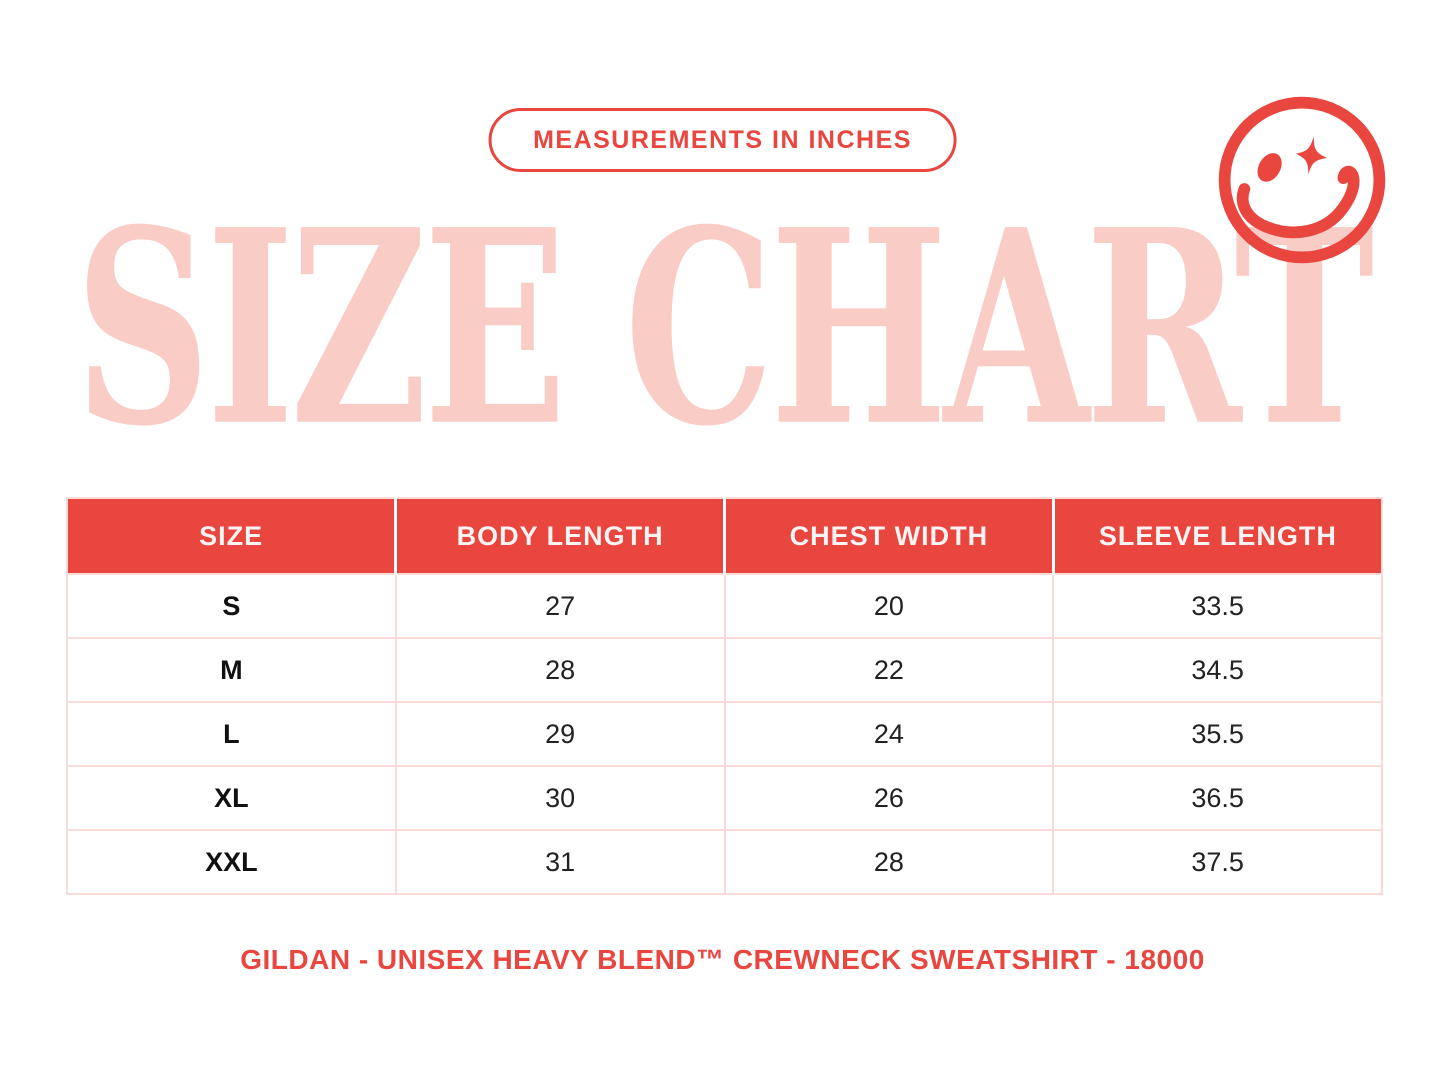 The image size is (1445, 1084). I want to click on smiley-face-outline, so click(1302, 180).